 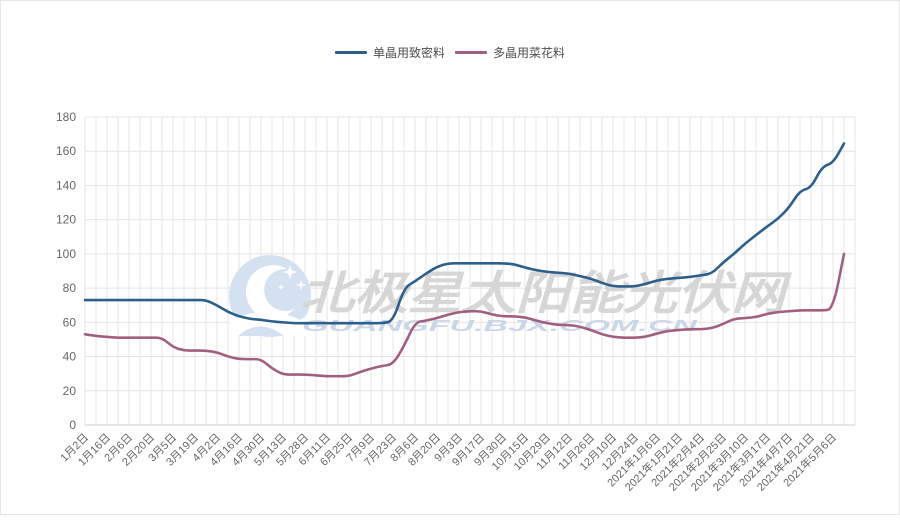 What do you see at coordinates (70, 357) in the screenshot?
I see `y-tick-label: 40` at bounding box center [70, 357].